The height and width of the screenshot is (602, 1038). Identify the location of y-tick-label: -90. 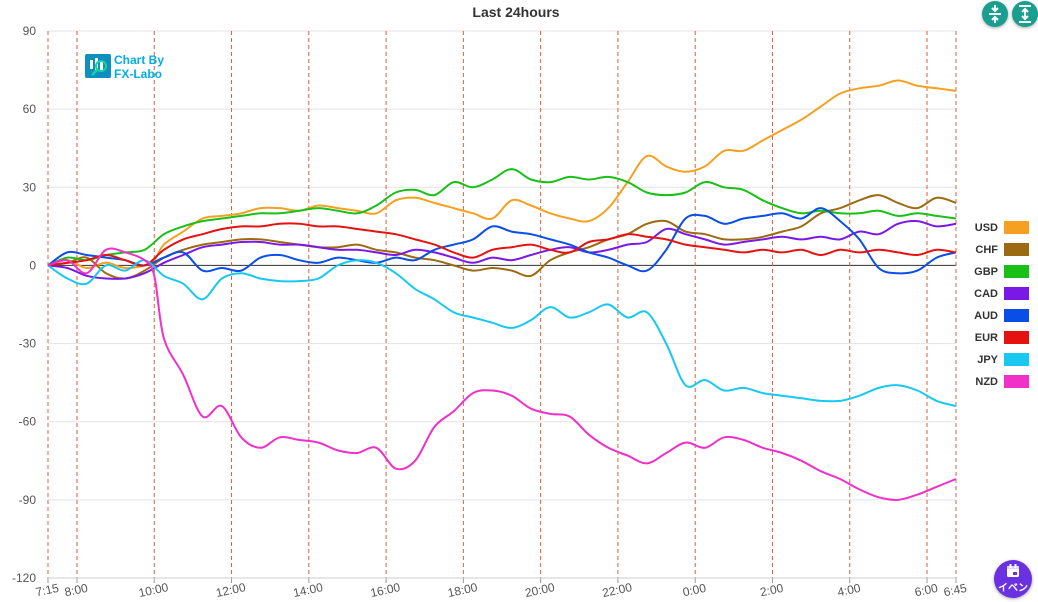
(28, 500).